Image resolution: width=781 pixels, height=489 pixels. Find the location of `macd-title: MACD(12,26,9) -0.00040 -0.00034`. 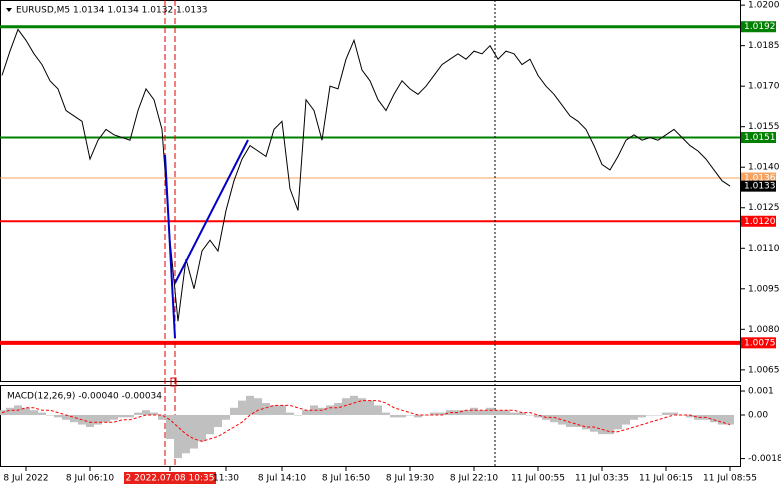

macd-title: MACD(12,26,9) -0.00040 -0.00034 is located at coordinates (84, 397).